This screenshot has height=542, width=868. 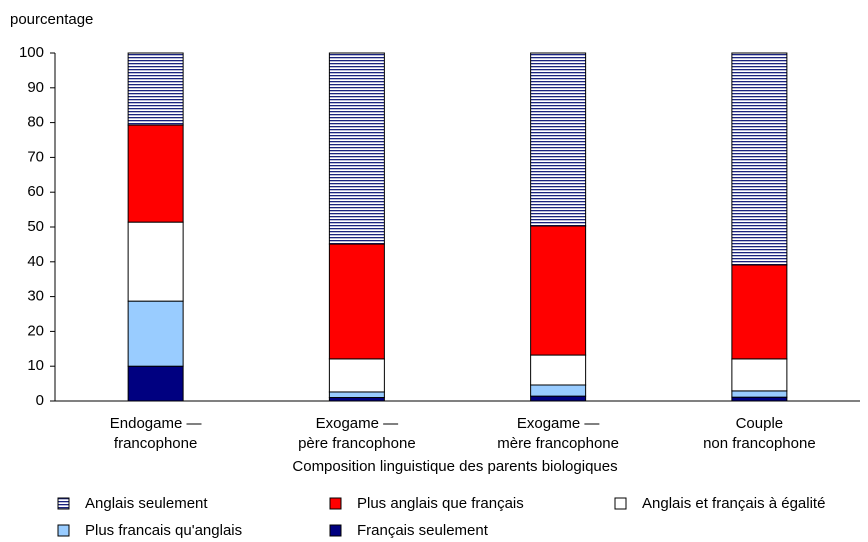 What do you see at coordinates (760, 423) in the screenshot?
I see `x-tick-label: Couple` at bounding box center [760, 423].